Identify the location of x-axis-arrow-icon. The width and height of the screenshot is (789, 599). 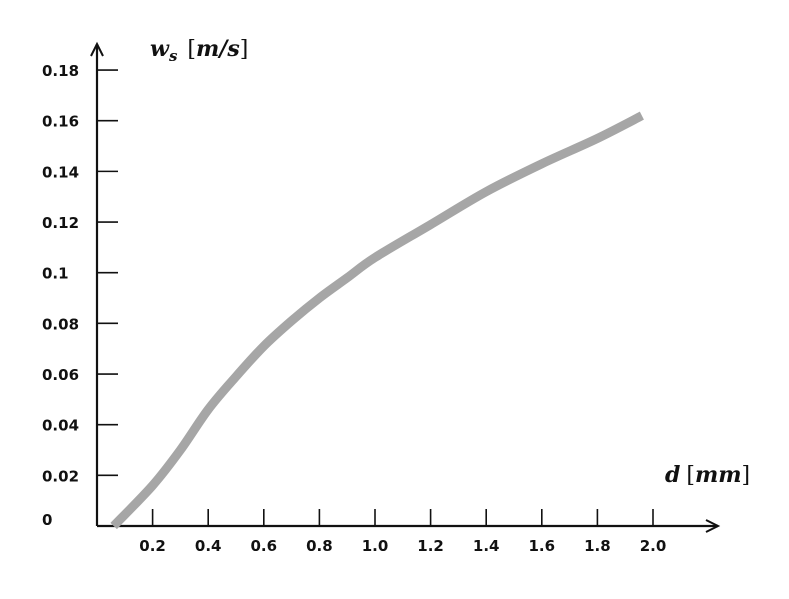
(713, 526).